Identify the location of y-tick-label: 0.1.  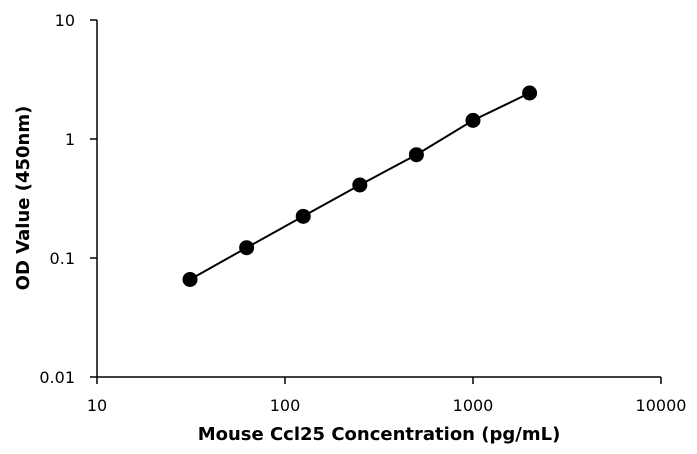
(62, 258).